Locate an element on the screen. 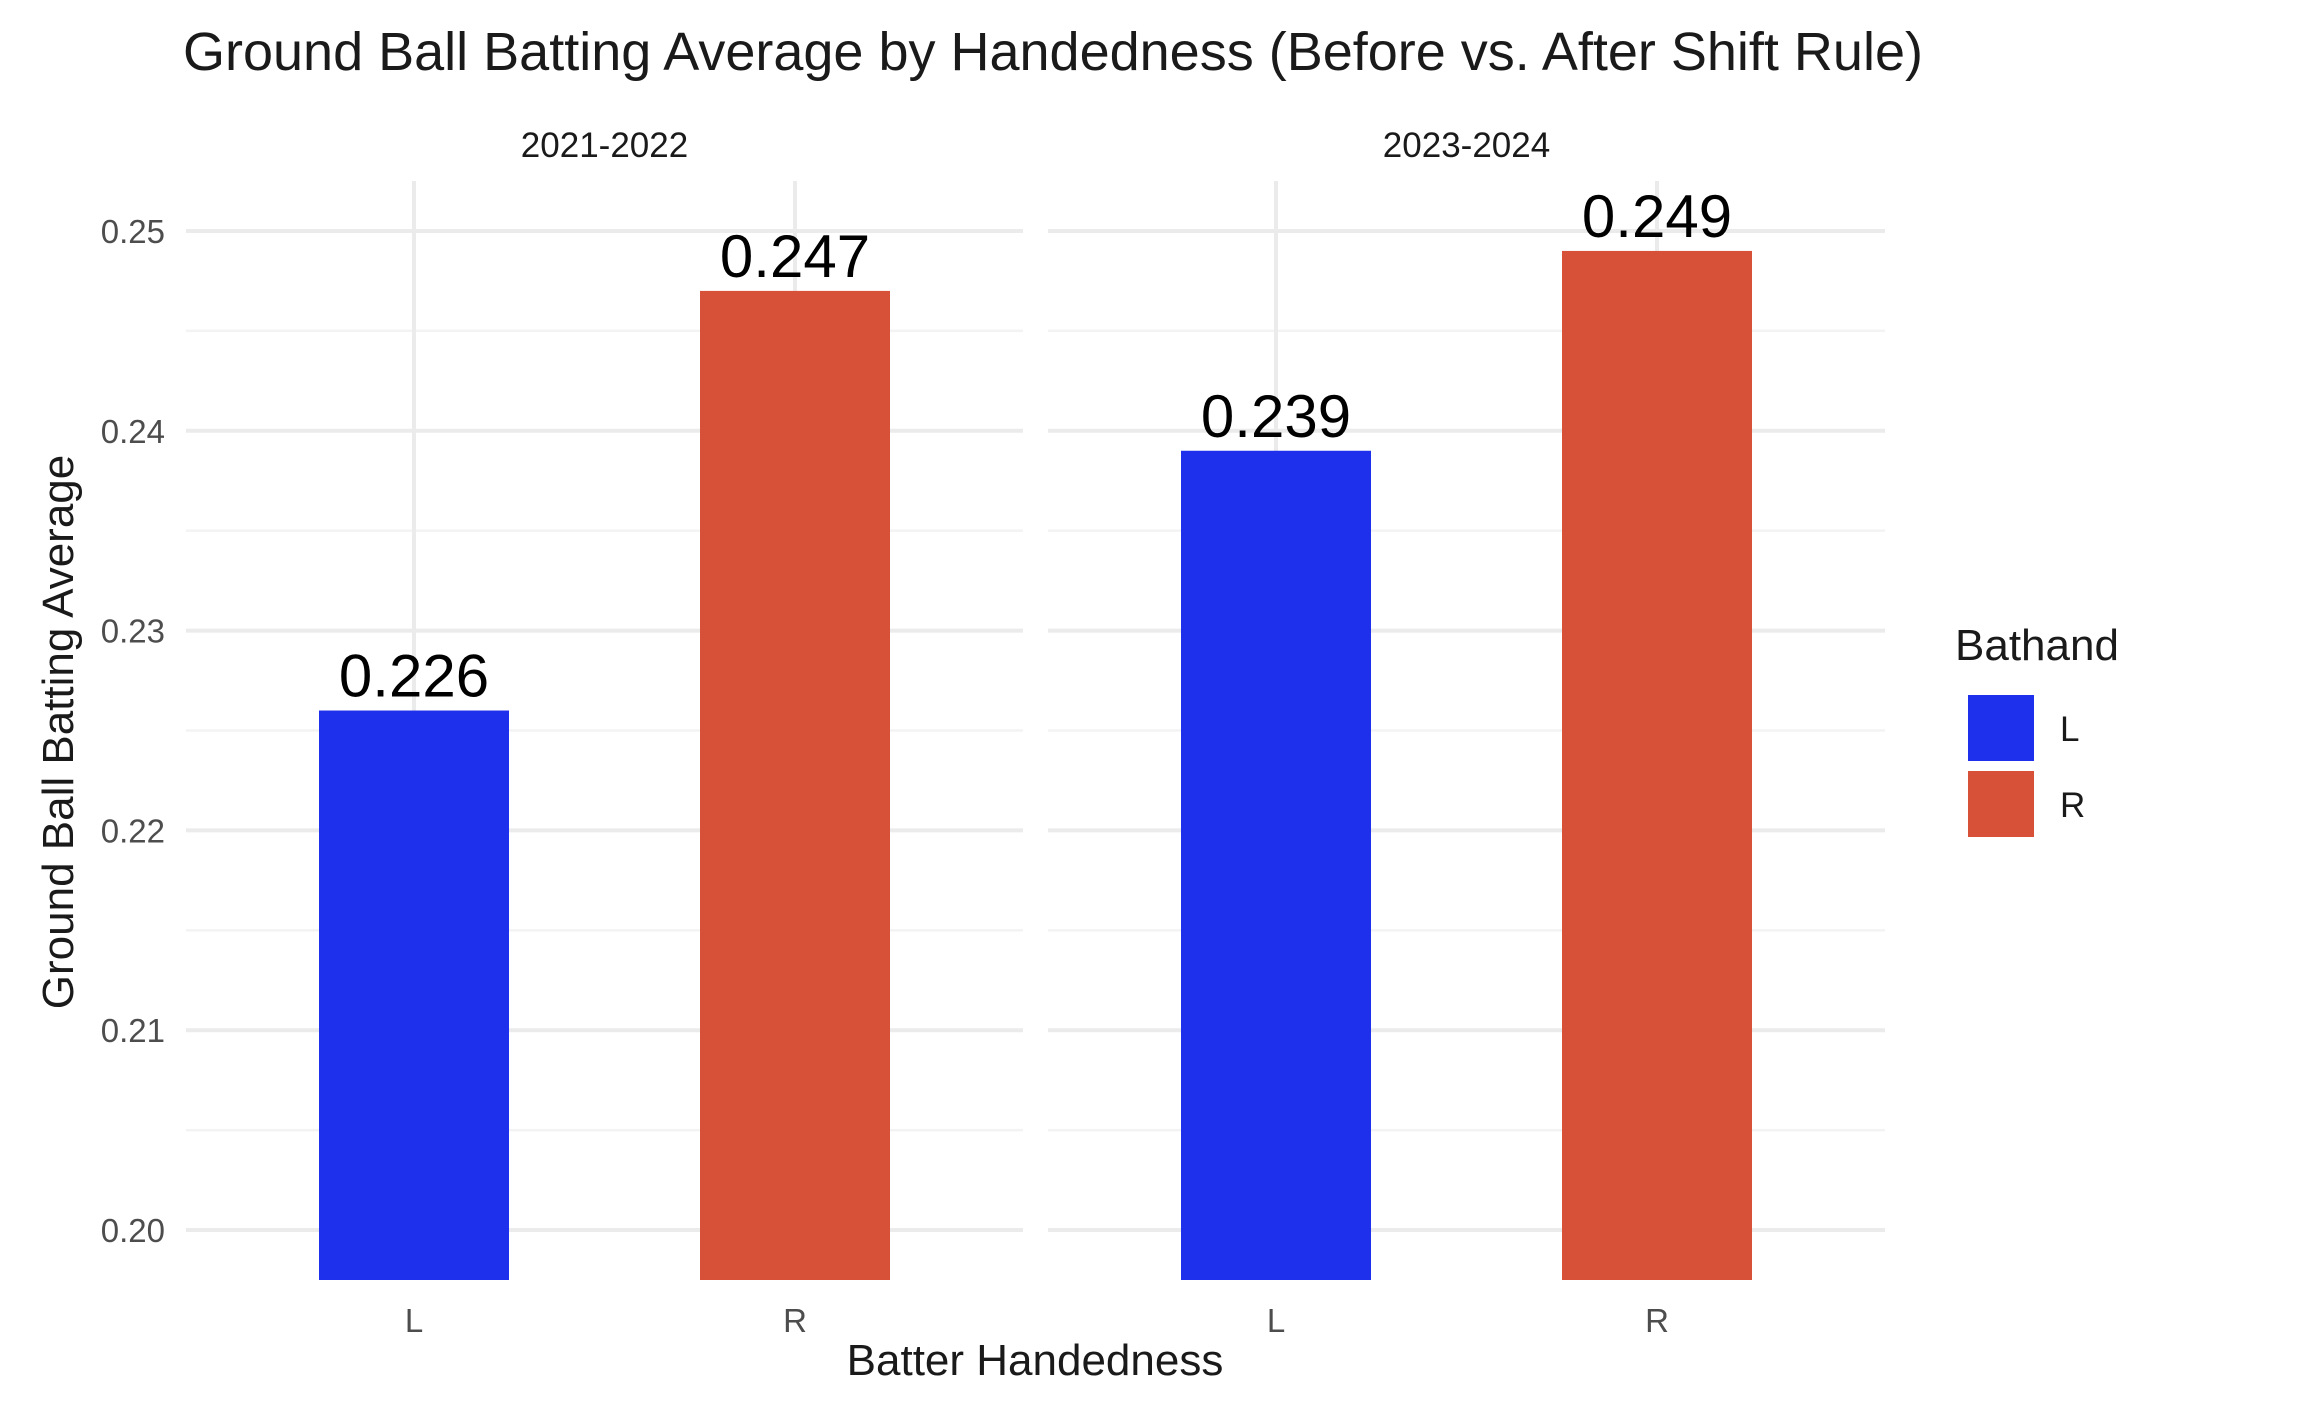  facet-strip-label: 2021-2022 is located at coordinates (604, 145).